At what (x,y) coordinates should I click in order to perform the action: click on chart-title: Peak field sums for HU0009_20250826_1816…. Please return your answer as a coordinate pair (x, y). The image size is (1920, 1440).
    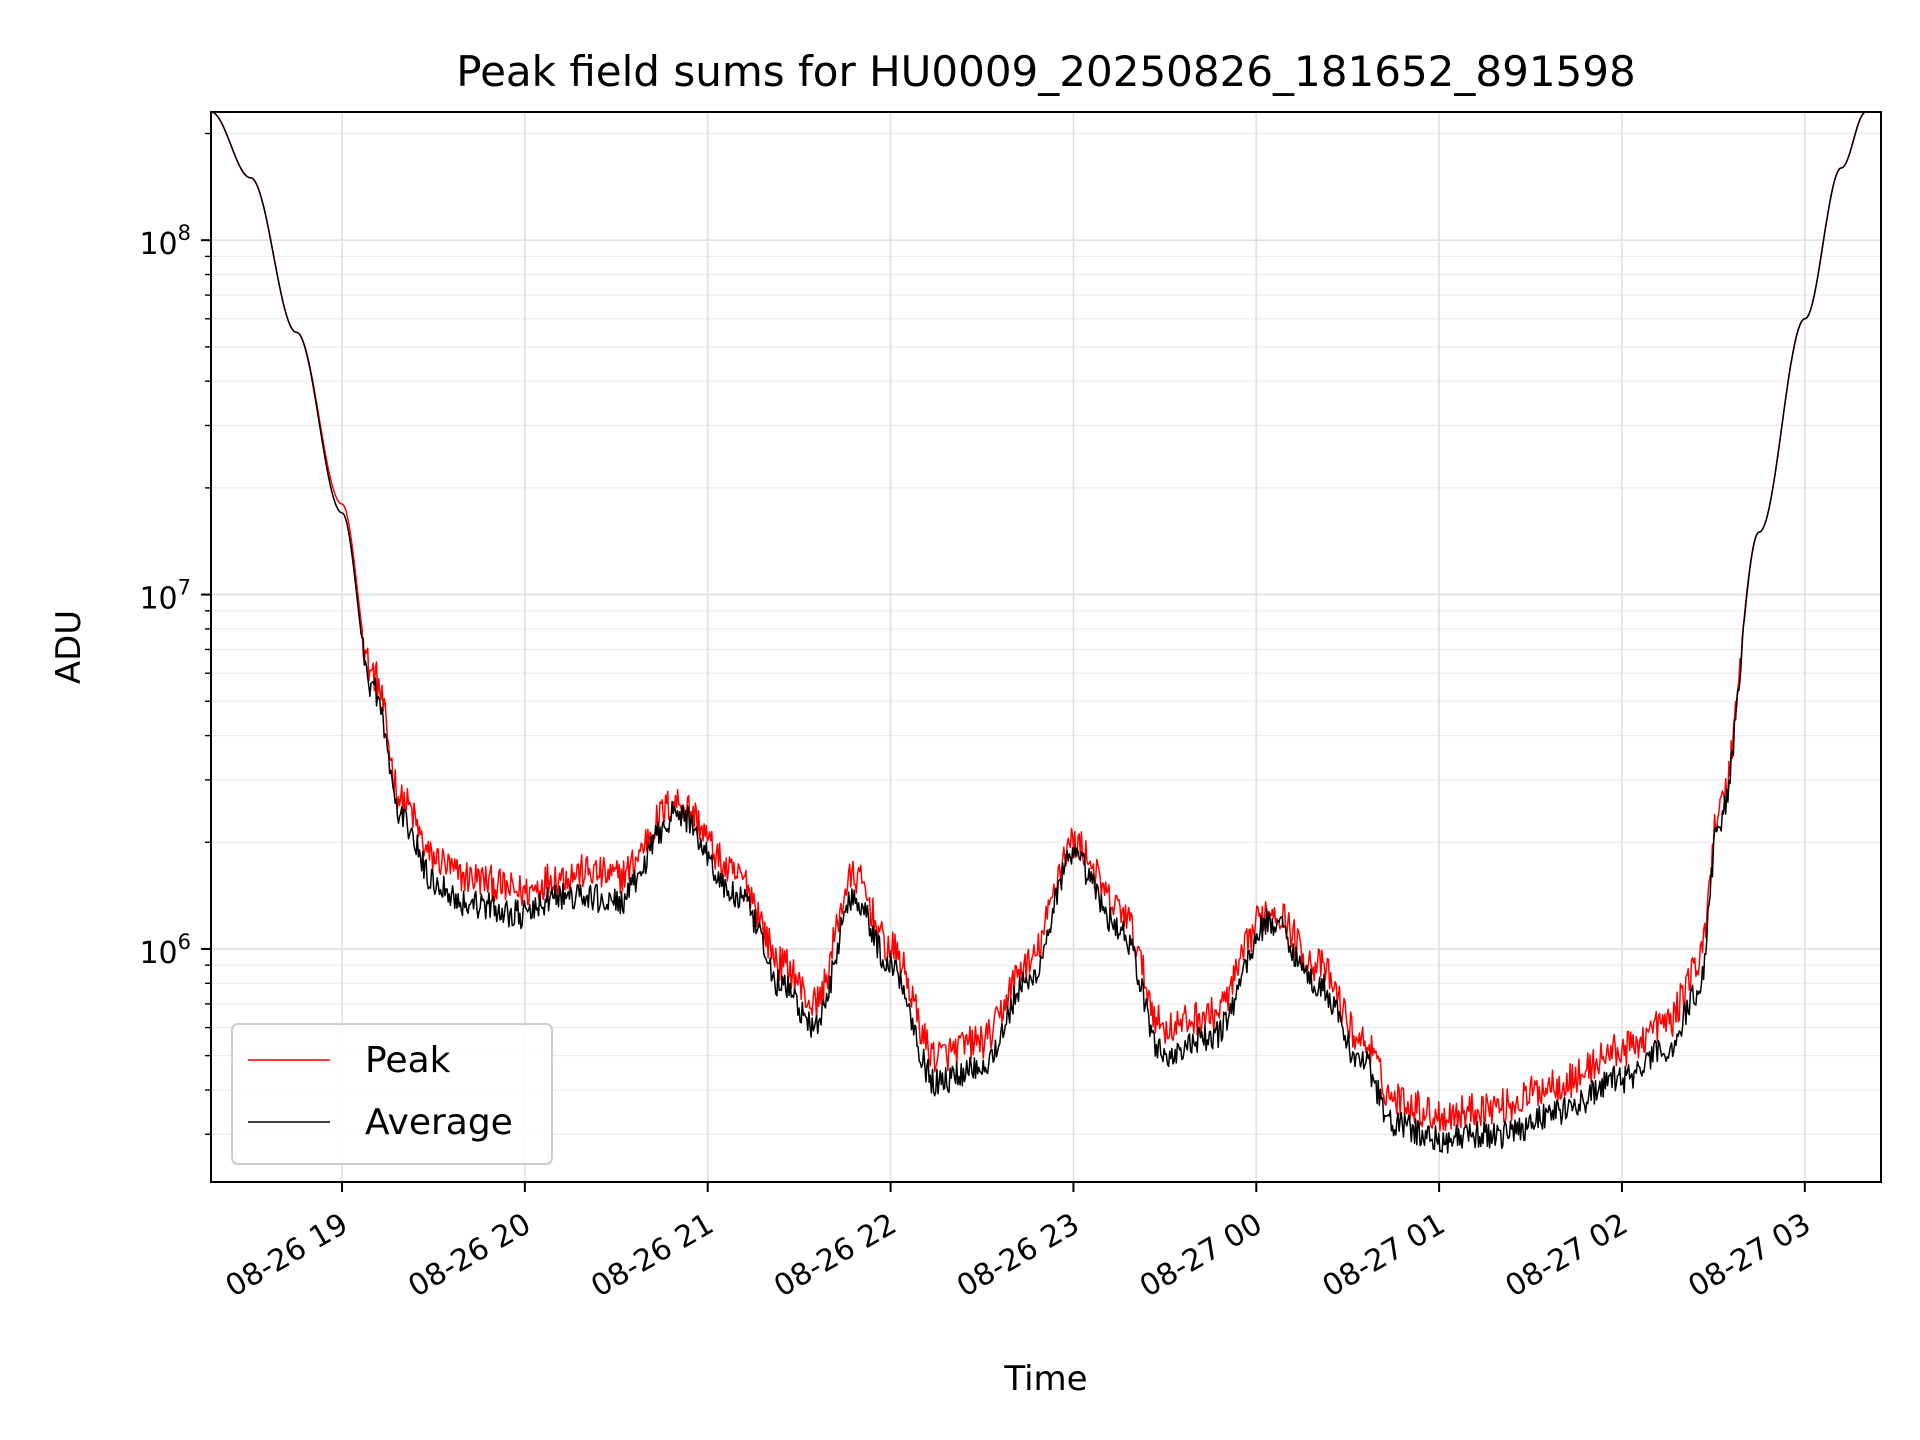
    Looking at the image, I should click on (1045, 71).